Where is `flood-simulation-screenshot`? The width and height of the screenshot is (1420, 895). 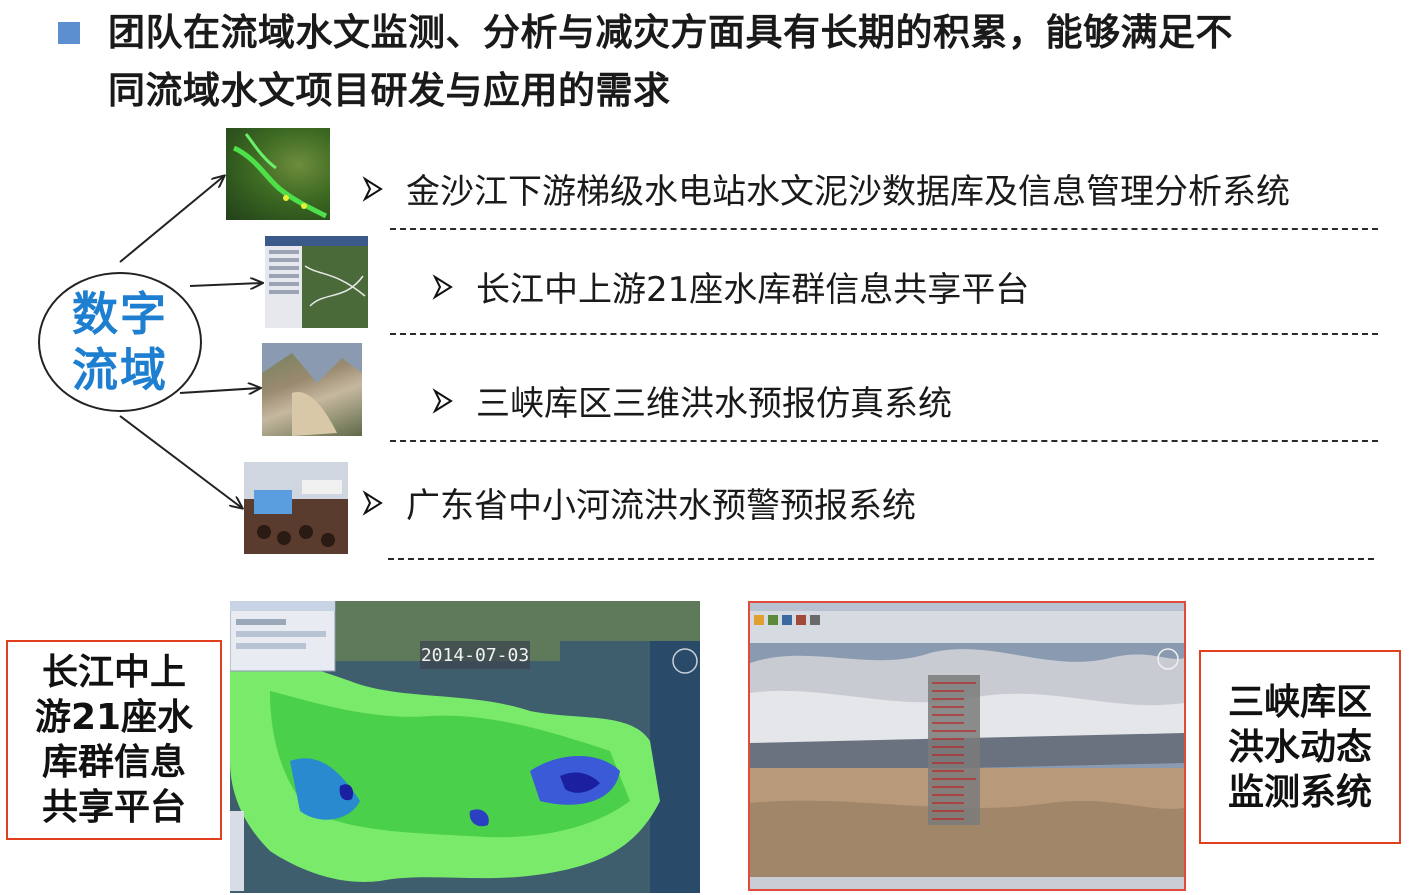 flood-simulation-screenshot is located at coordinates (967, 746).